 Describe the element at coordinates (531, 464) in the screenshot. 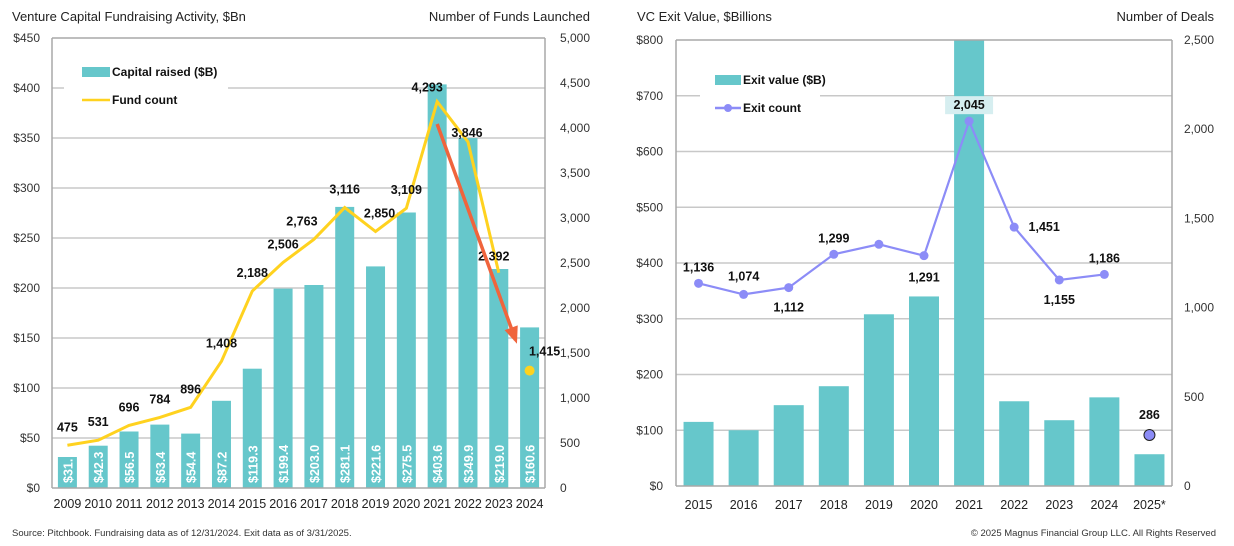

I see `bar-value-label: $160.6` at that location.